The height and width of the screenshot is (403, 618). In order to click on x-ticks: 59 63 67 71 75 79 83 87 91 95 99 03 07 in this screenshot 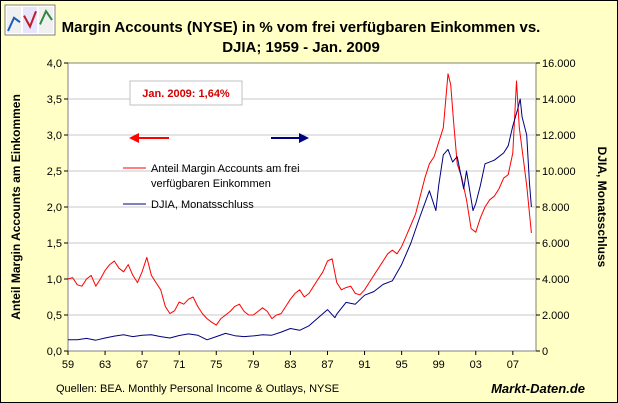, I will do `click(290, 361)`.